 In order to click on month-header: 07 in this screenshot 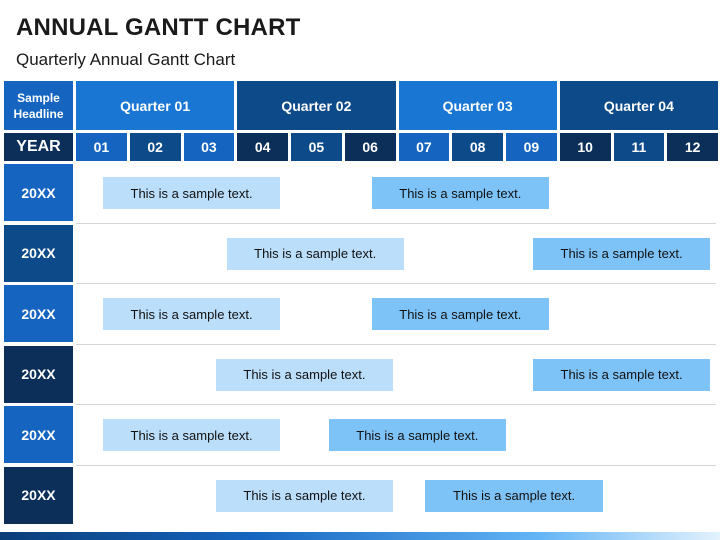, I will do `click(424, 147)`.